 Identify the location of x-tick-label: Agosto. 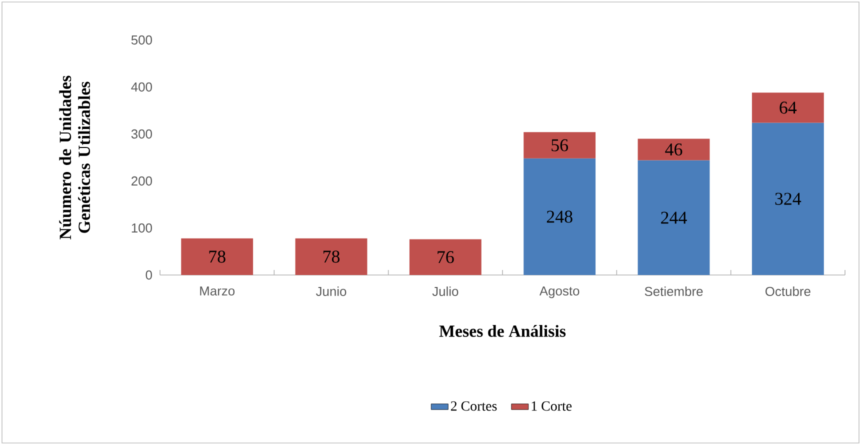
(559, 292).